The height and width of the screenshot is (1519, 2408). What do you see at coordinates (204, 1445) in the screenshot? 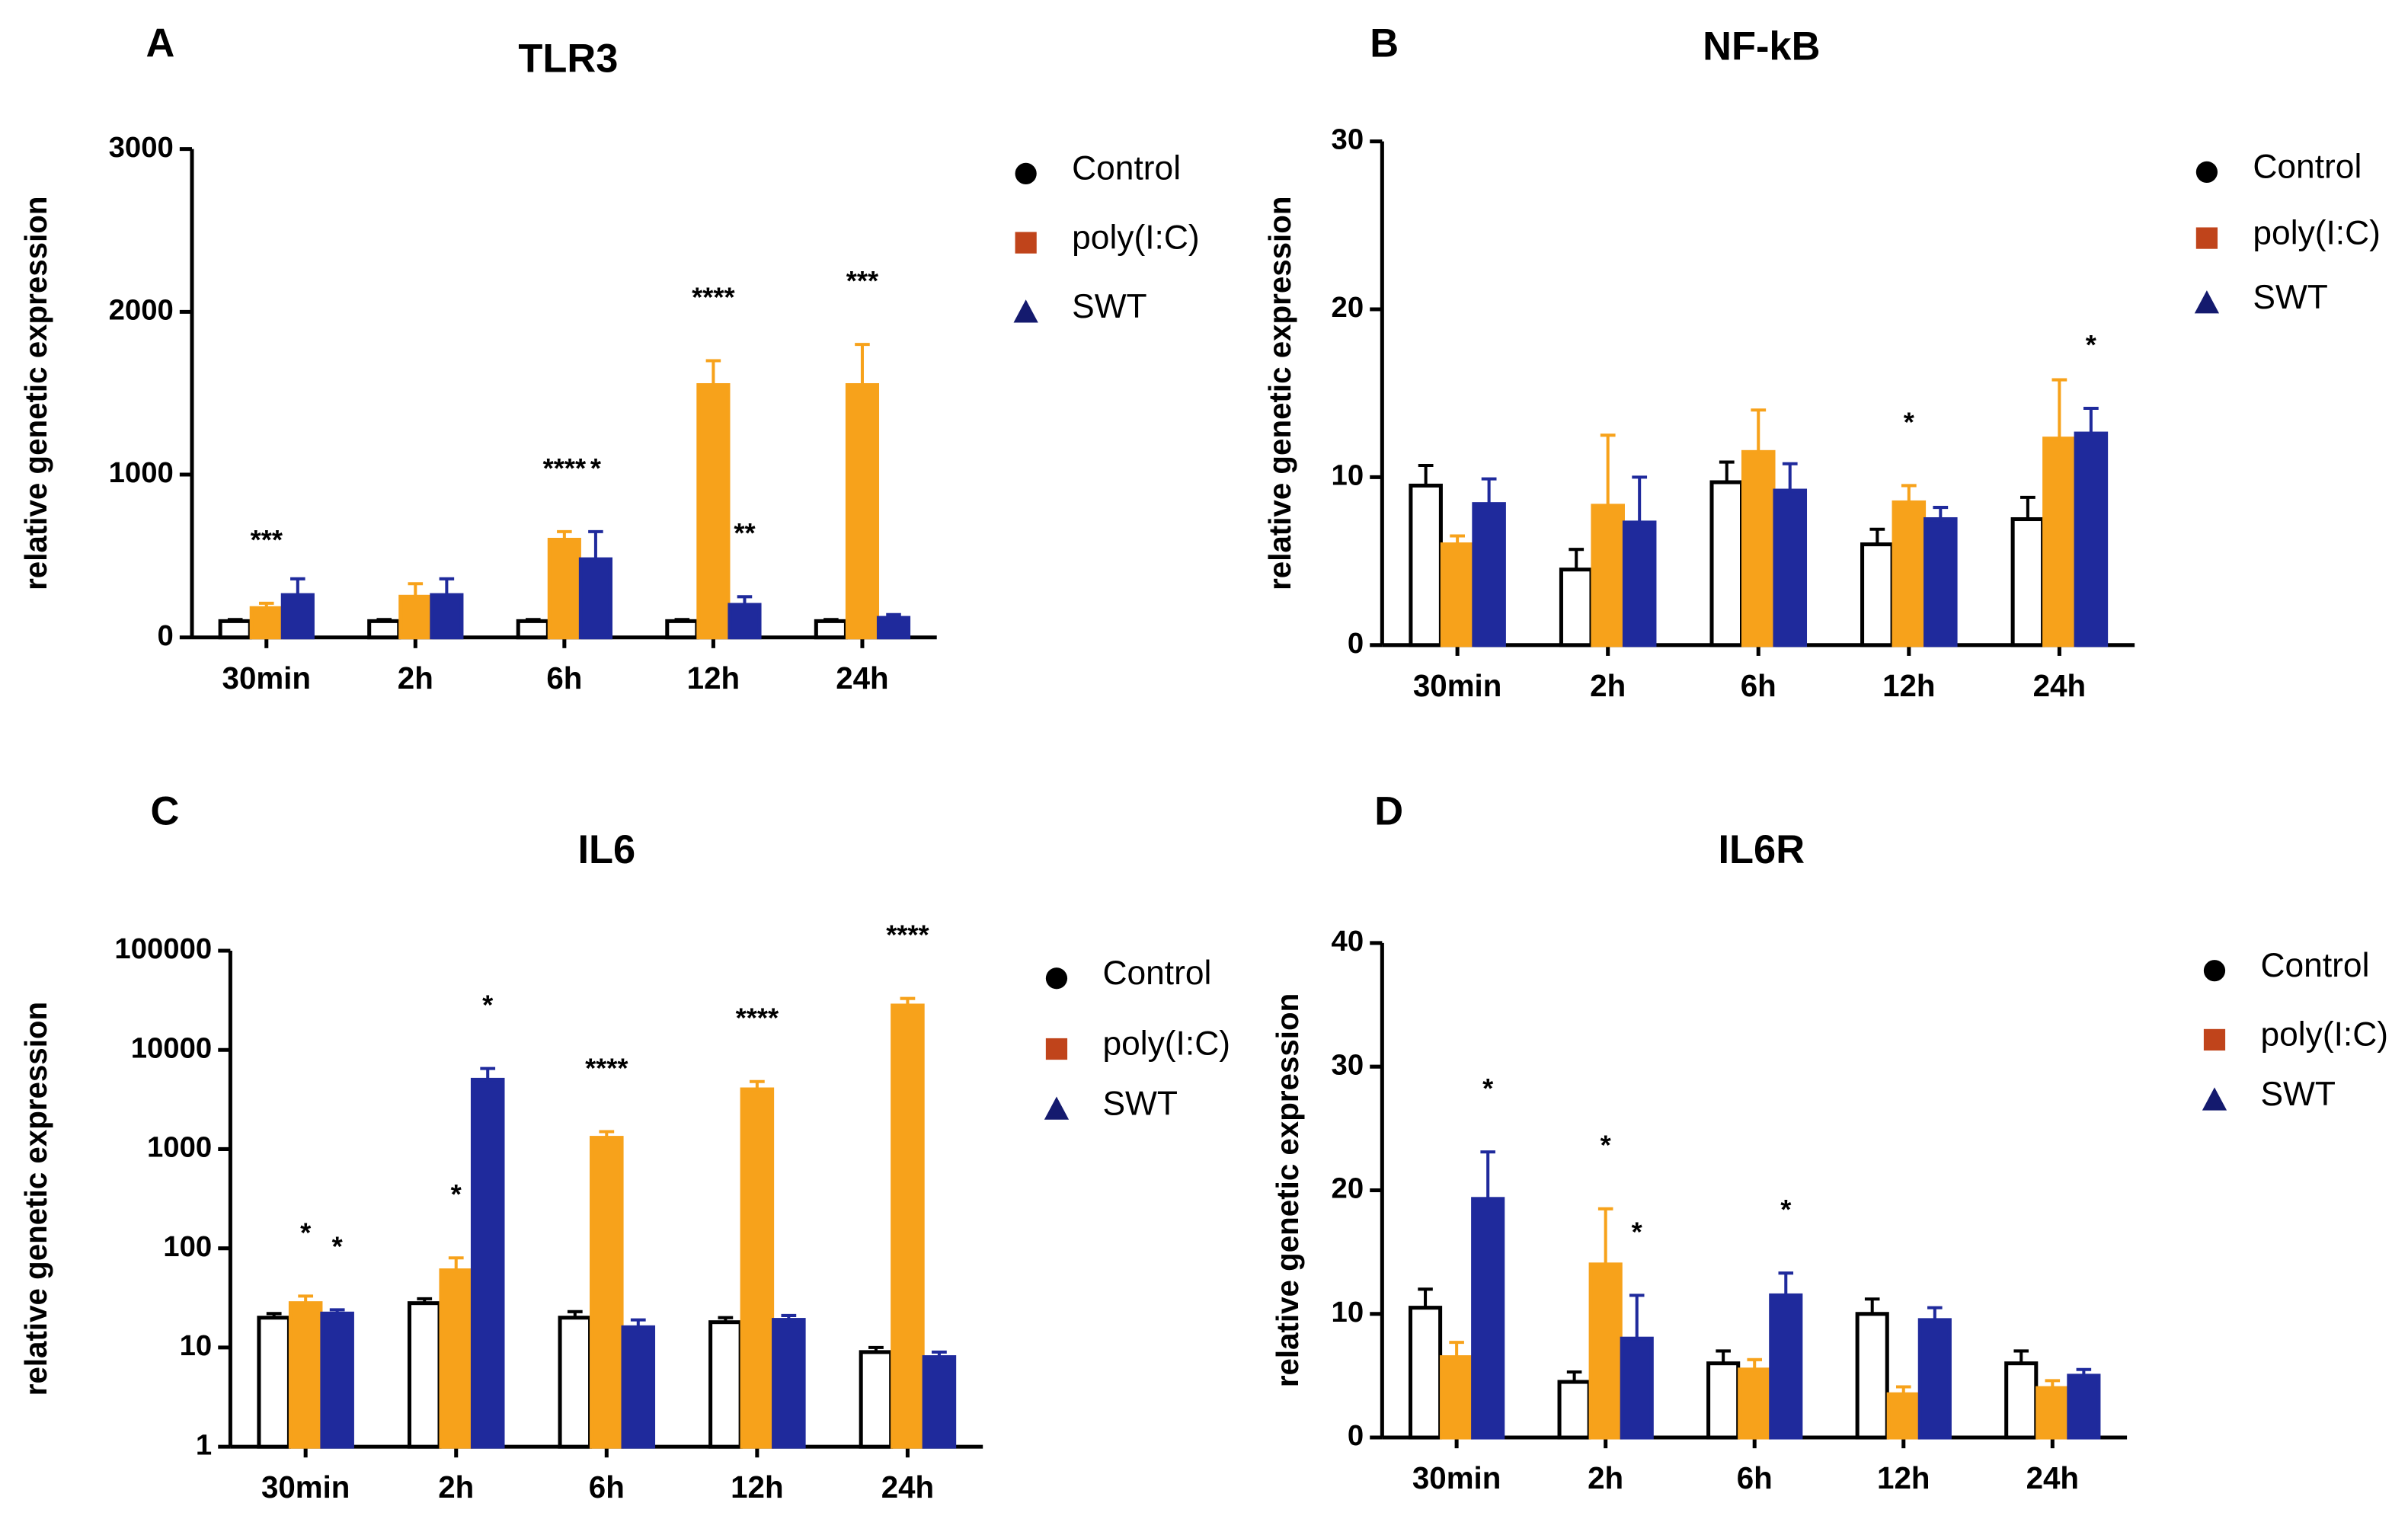
I see `y-tick-label: 1` at bounding box center [204, 1445].